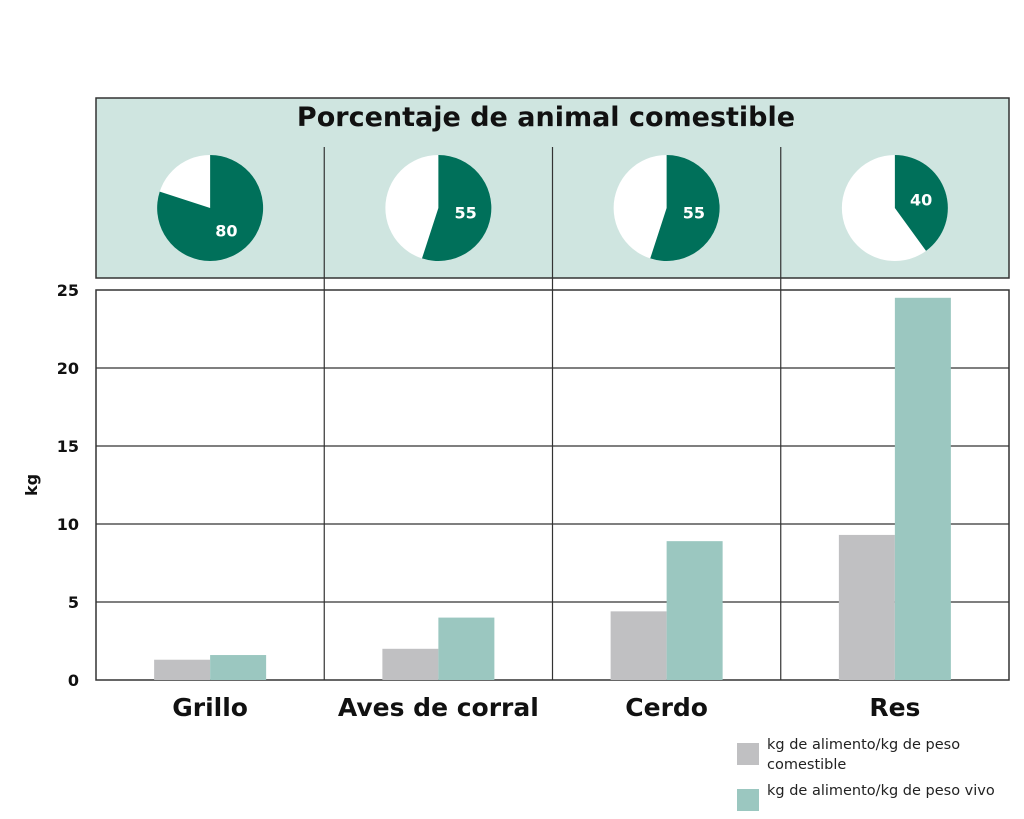  I want to click on legend-item: kg de alimento/kg de peso vivo, so click(879, 796).